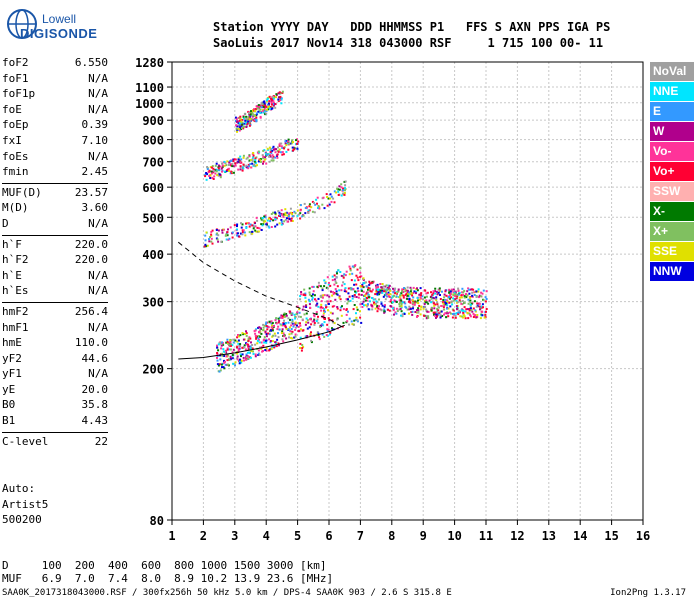 This screenshot has width=700, height=600. Describe the element at coordinates (55, 391) in the screenshot. I see `param-row: yE 20.0` at that location.